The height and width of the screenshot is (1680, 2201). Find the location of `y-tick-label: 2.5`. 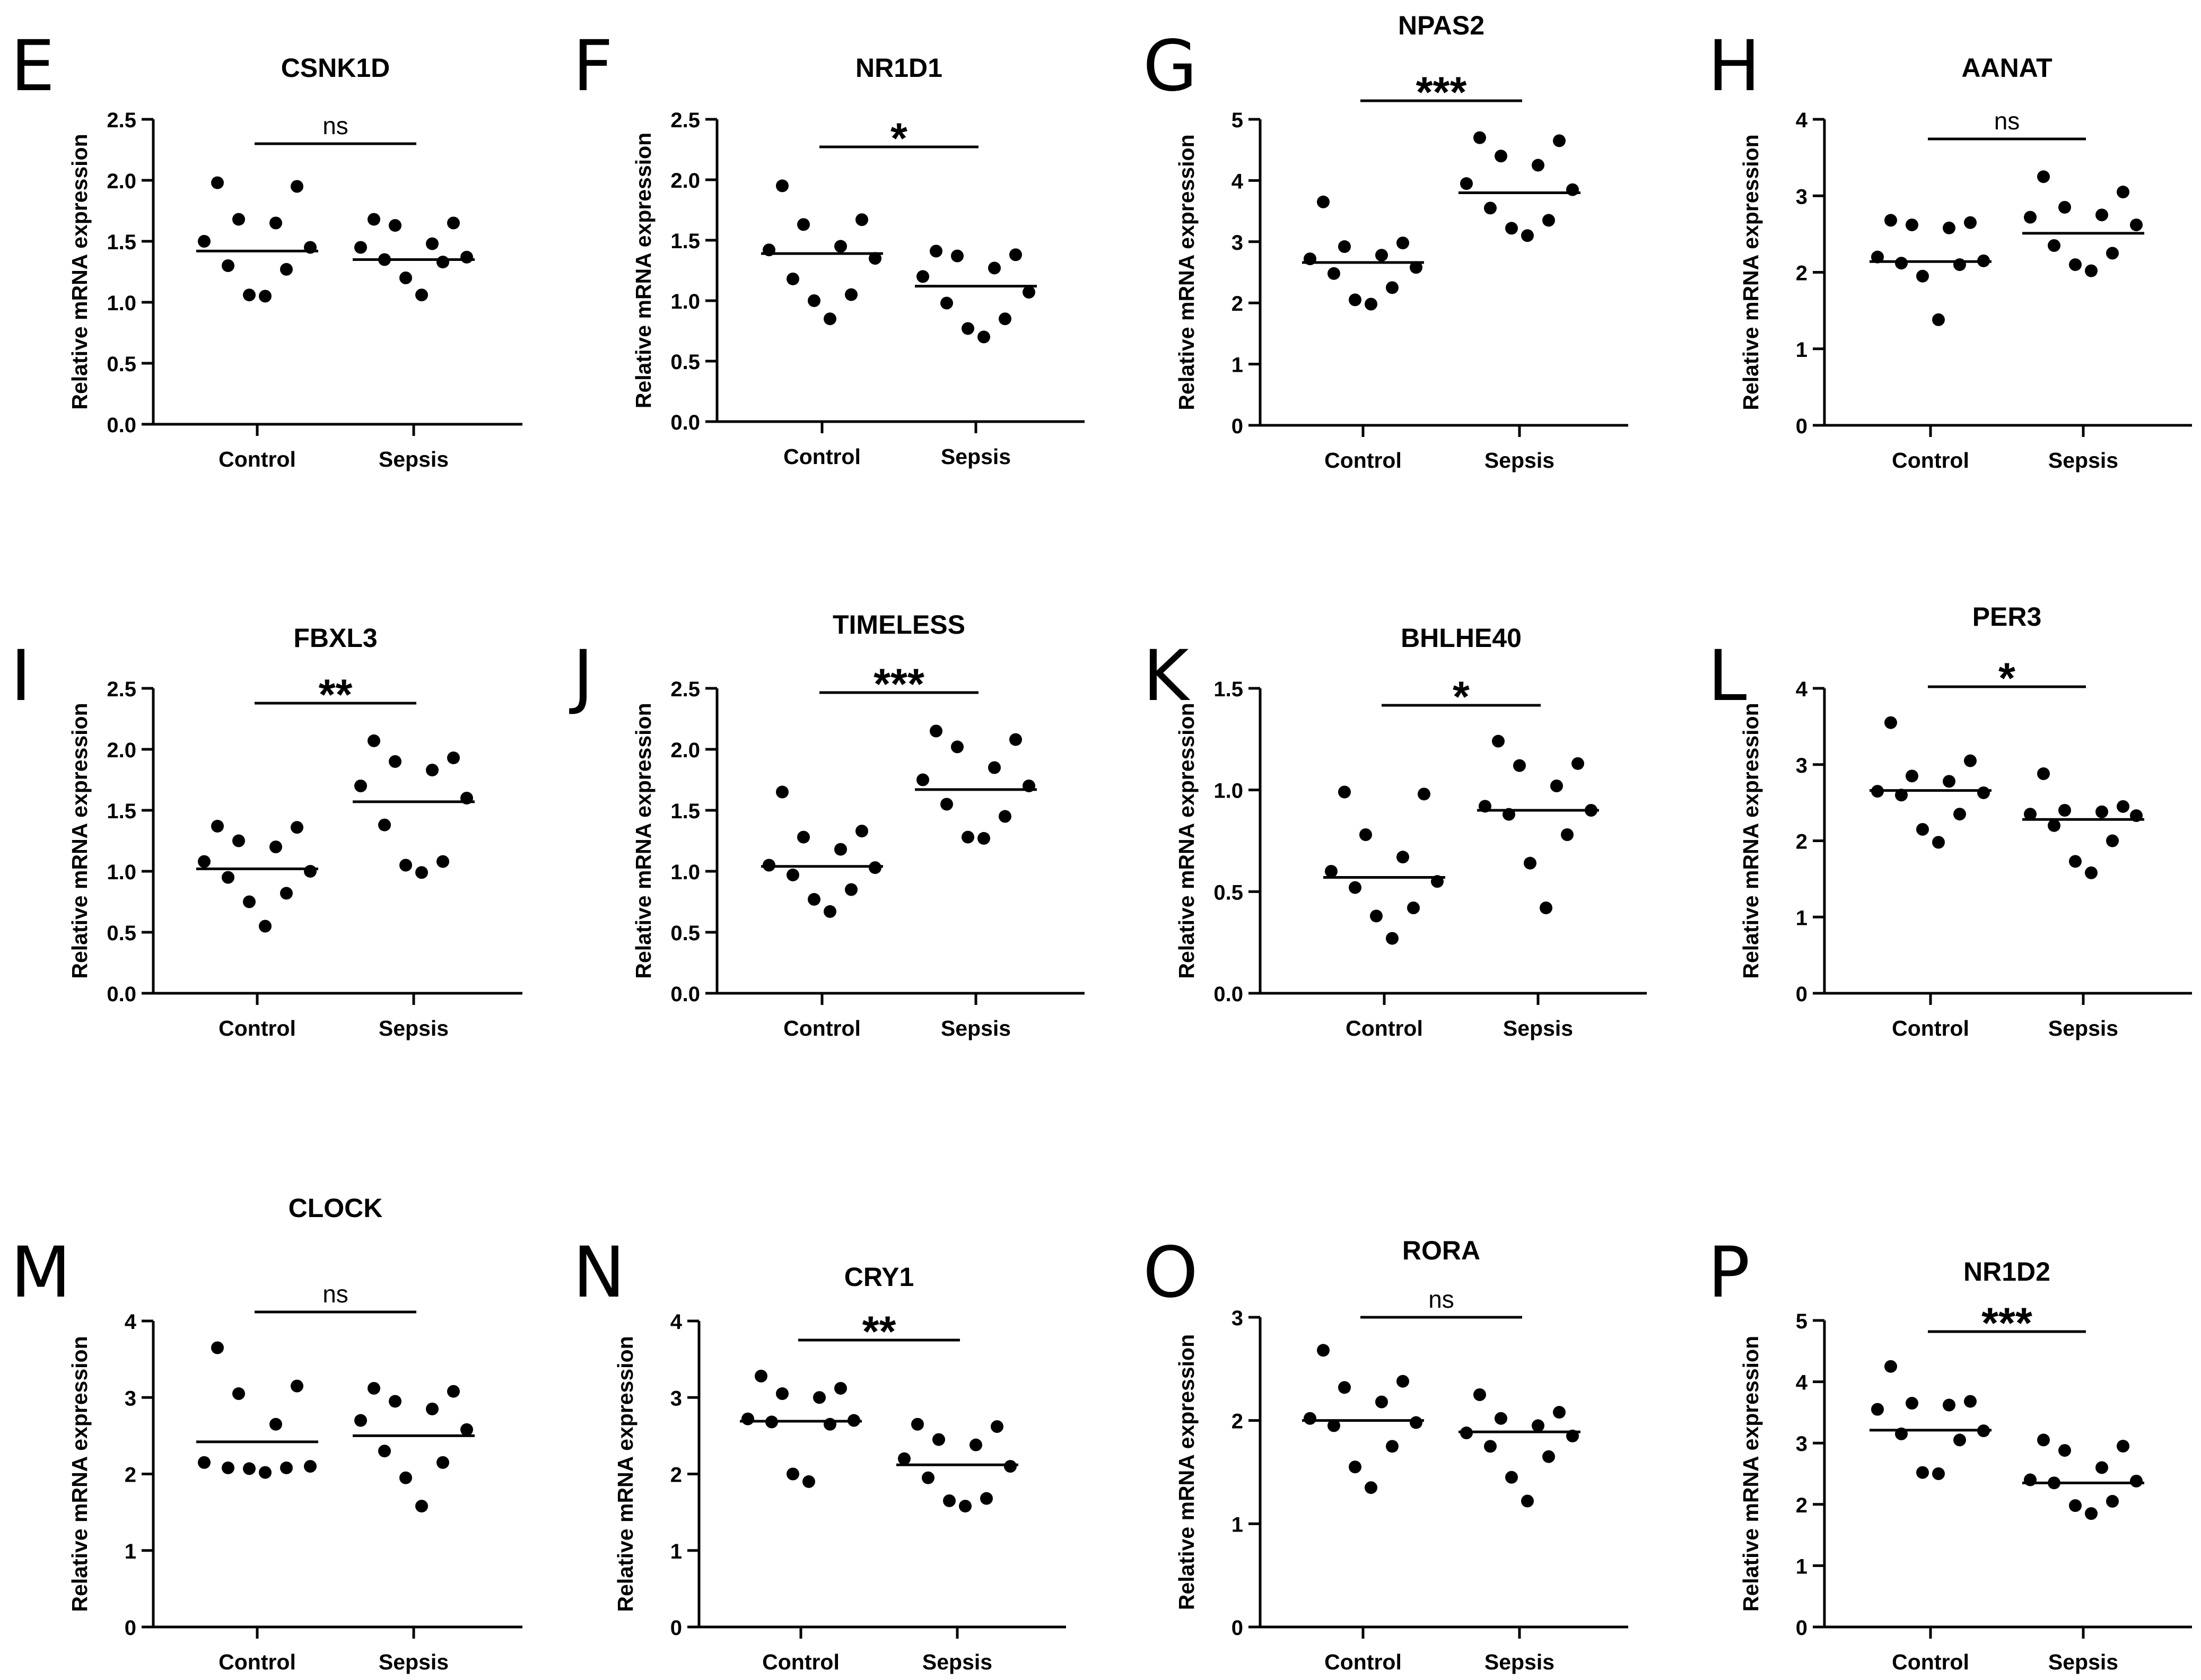

y-tick-label: 2.5 is located at coordinates (121, 689).